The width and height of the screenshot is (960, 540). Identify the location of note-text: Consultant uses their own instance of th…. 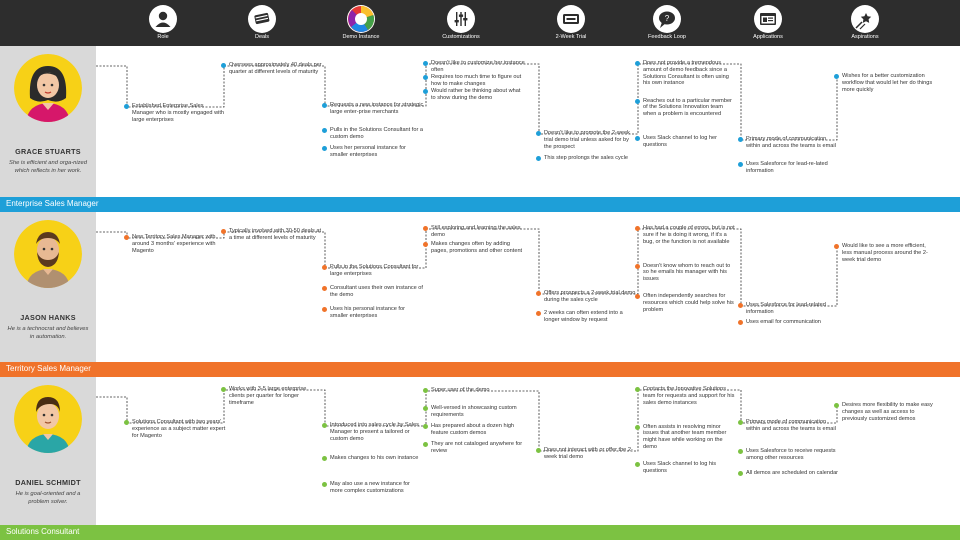
(376, 291).